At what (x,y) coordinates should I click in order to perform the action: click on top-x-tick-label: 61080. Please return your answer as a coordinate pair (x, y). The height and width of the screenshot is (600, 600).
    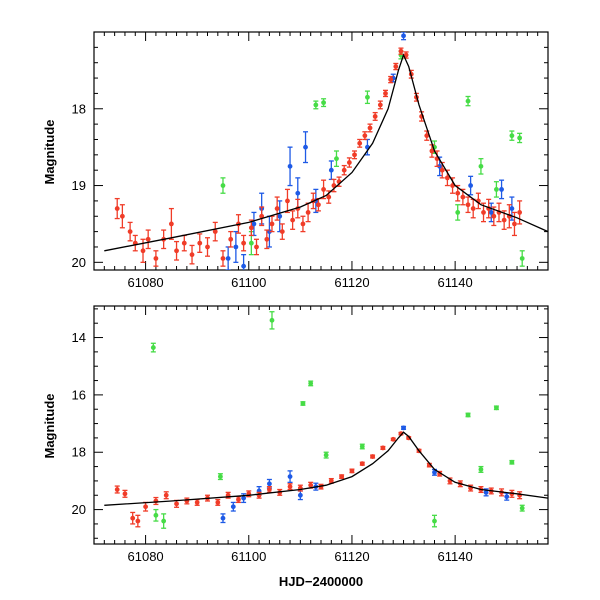
    Looking at the image, I should click on (146, 282).